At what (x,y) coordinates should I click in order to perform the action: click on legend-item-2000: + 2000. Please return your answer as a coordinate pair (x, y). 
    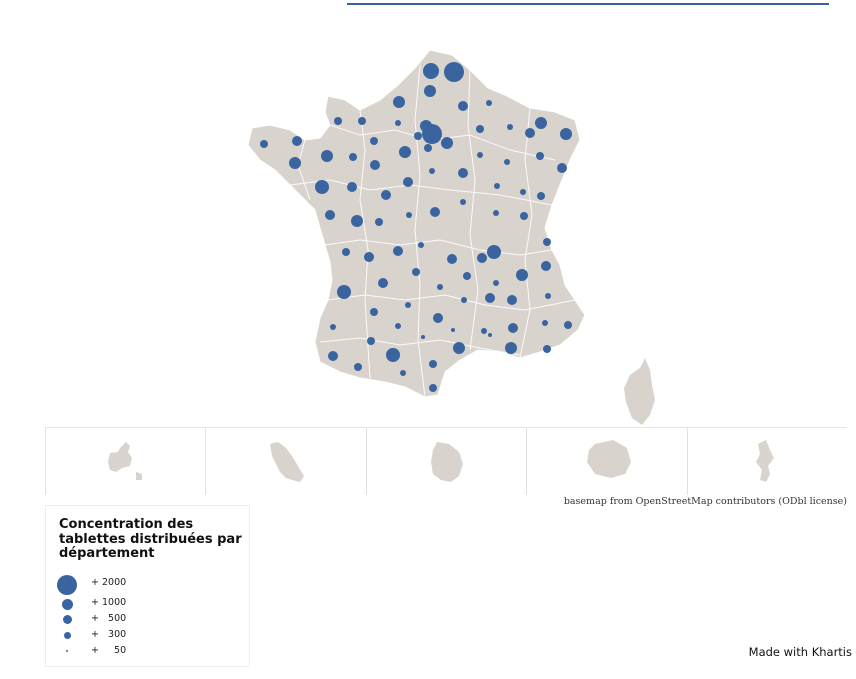
    Looking at the image, I should click on (146, 585).